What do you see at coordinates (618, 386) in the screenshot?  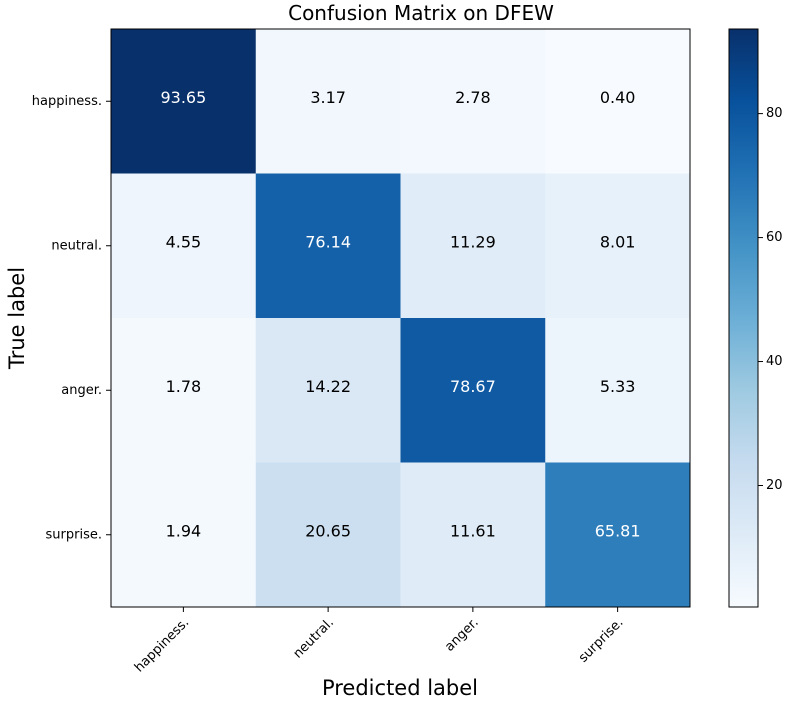 I see `cell-value-label: 5.33` at bounding box center [618, 386].